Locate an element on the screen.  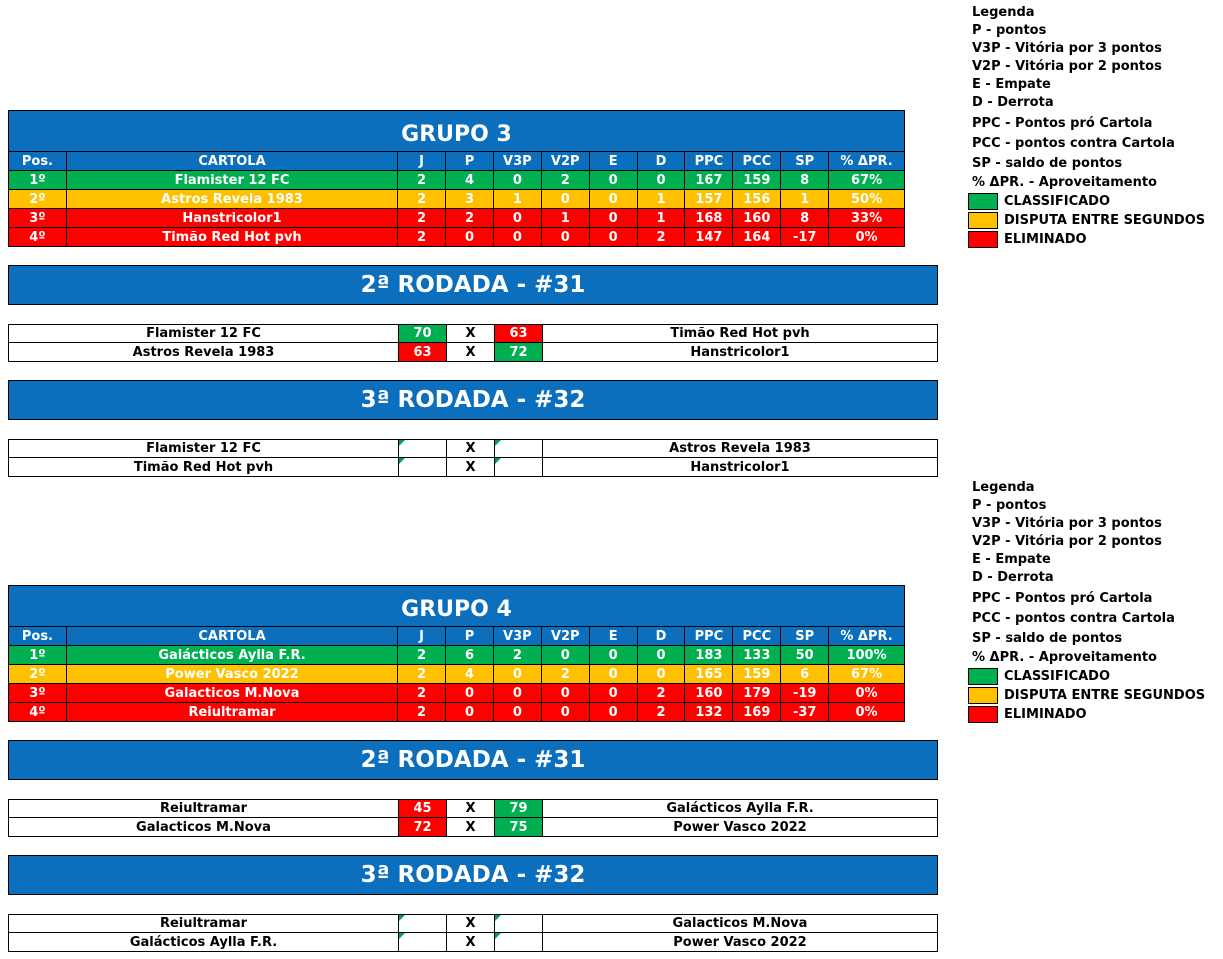
home-score: 45 is located at coordinates (423, 808).